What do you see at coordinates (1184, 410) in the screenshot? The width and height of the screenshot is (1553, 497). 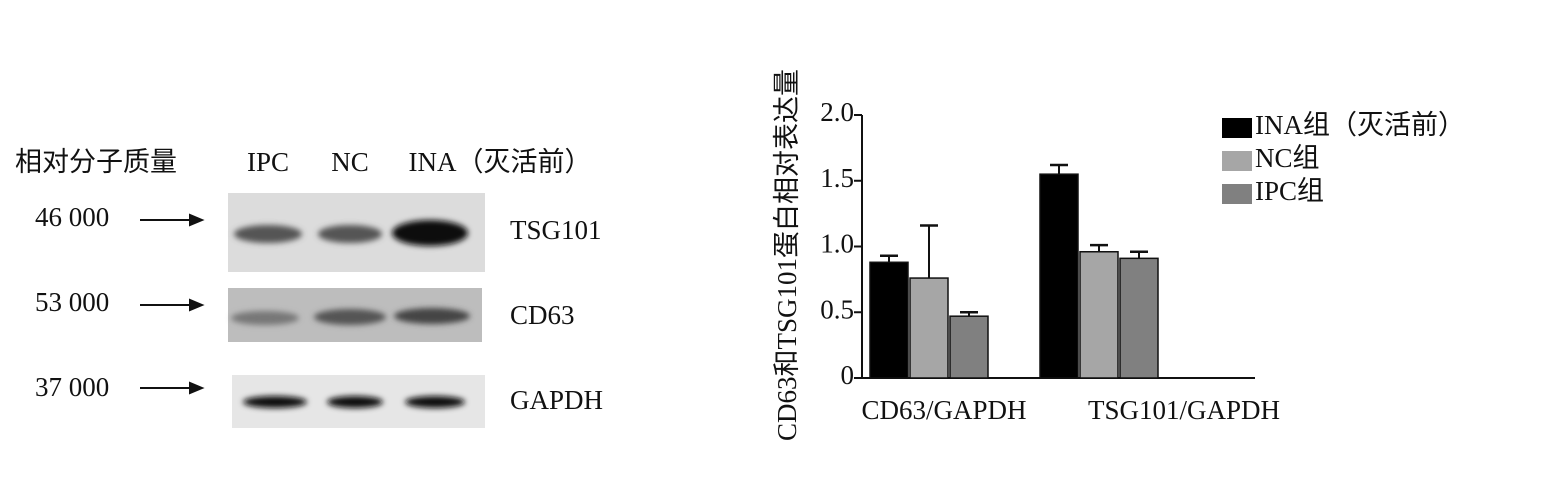 I see `x-tick-label: TSG101/GAPDH` at bounding box center [1184, 410].